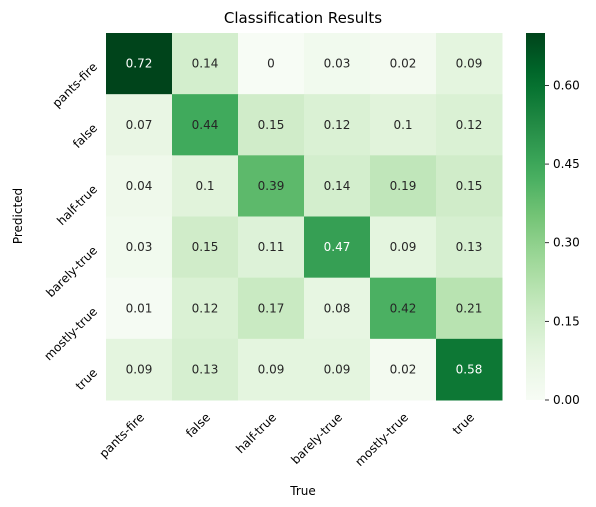 The image size is (596, 507). I want to click on cell-value-label: 0.11, so click(271, 247).